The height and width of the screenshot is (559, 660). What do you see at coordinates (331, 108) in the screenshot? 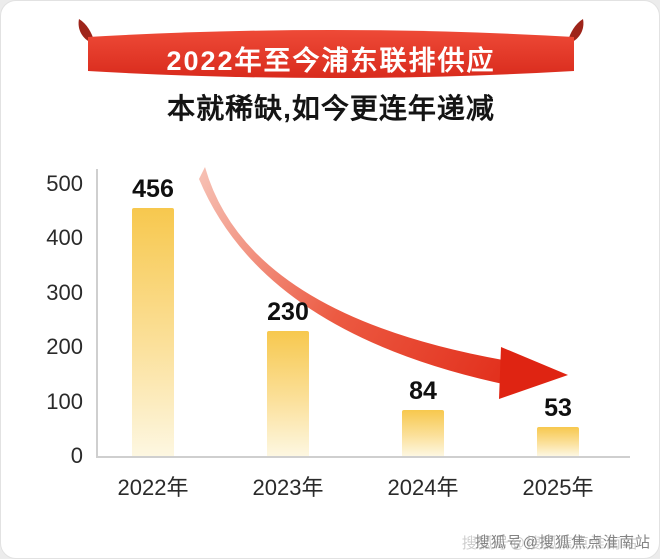
I see `chart-subtitle: 本就稀缺,如今更连年递减` at bounding box center [331, 108].